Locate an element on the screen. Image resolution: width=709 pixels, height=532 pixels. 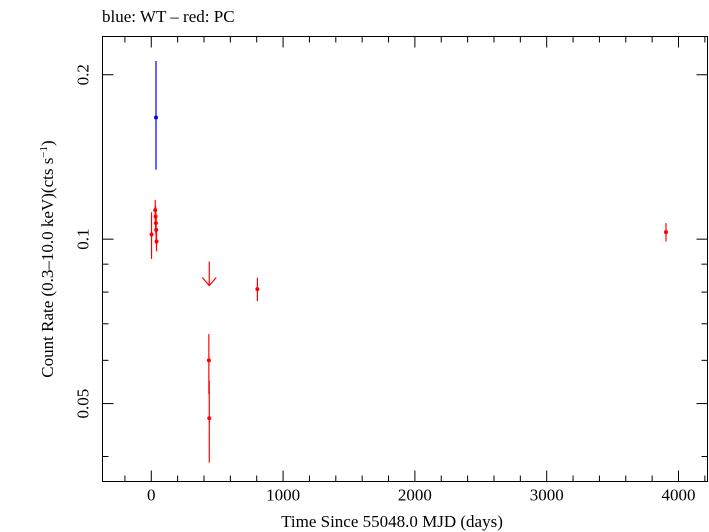
x-tick-label: 0 is located at coordinates (151, 495).